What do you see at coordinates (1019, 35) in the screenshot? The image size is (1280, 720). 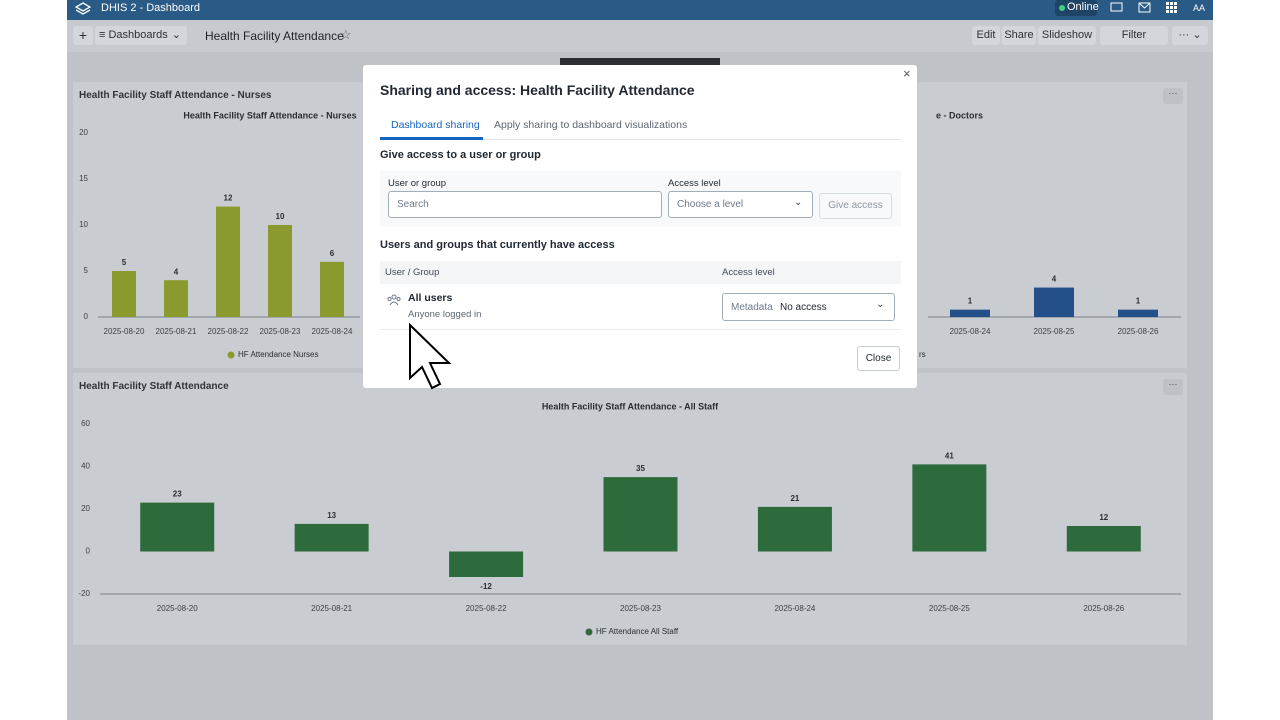 I see `share-button: Share` at bounding box center [1019, 35].